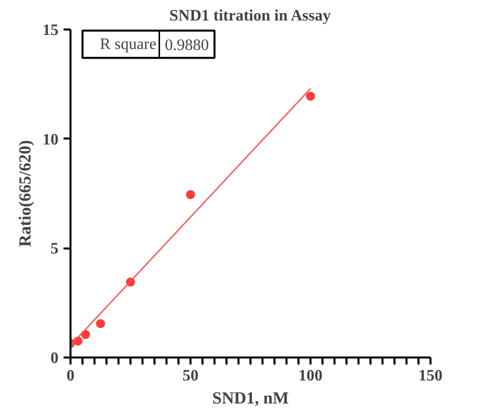  What do you see at coordinates (250, 16) in the screenshot?
I see `chart-title: SND1 titration in Assay` at bounding box center [250, 16].